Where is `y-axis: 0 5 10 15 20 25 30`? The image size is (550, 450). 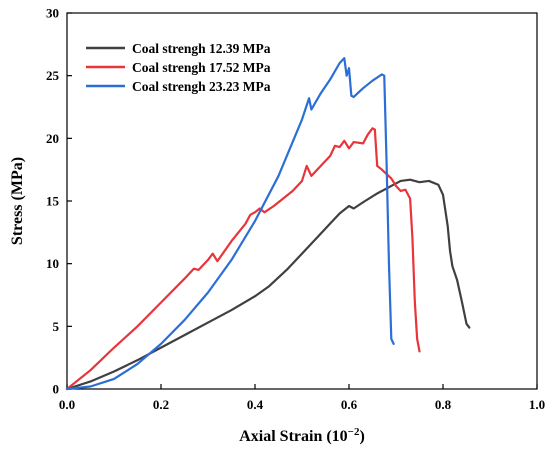 y-axis: 0 5 10 15 20 25 30 is located at coordinates (59, 201).